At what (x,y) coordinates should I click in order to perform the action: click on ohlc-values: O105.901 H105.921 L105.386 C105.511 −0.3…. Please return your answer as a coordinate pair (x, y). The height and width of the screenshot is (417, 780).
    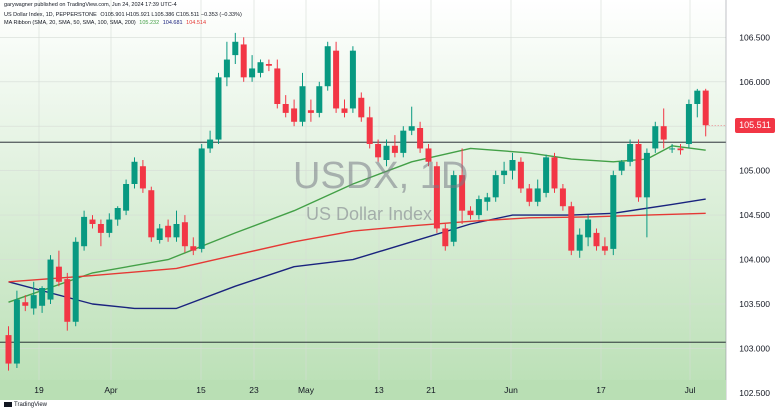
    Looking at the image, I should click on (171, 15).